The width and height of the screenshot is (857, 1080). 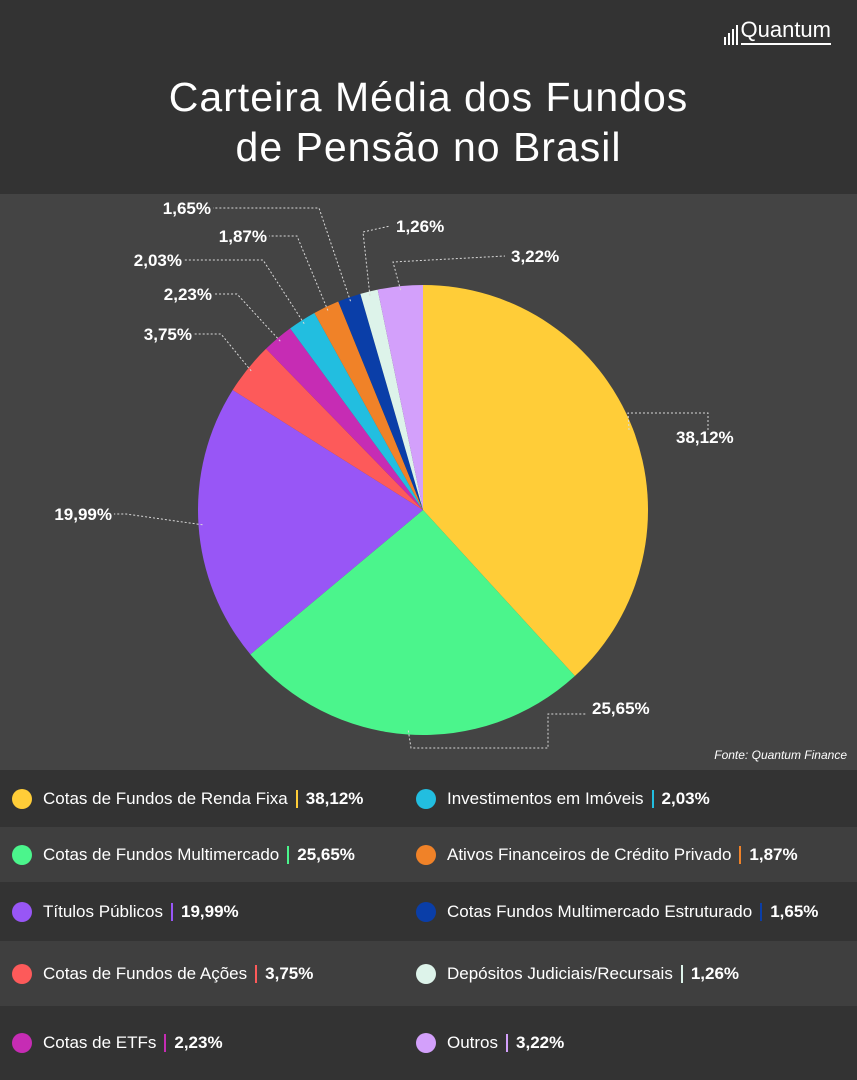 I want to click on legend-value: 38,12%, so click(x=334, y=798).